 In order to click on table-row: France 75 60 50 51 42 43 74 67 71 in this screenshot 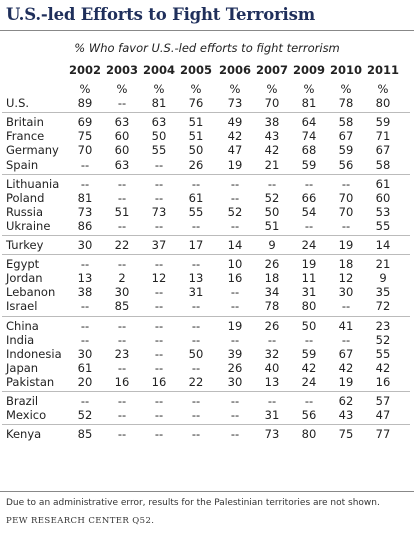, I will do `click(207, 136)`.